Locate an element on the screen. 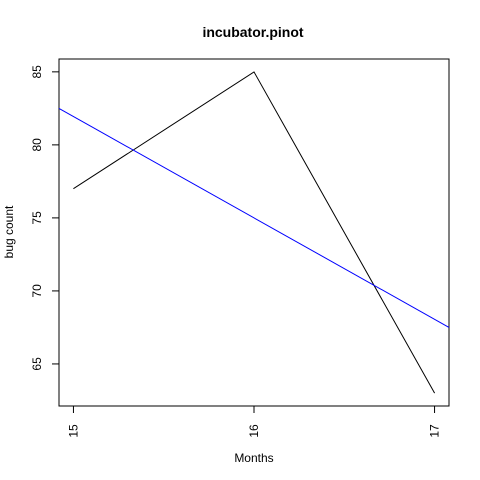 The image size is (480, 480). y-tick-label: 65 is located at coordinates (37, 364).